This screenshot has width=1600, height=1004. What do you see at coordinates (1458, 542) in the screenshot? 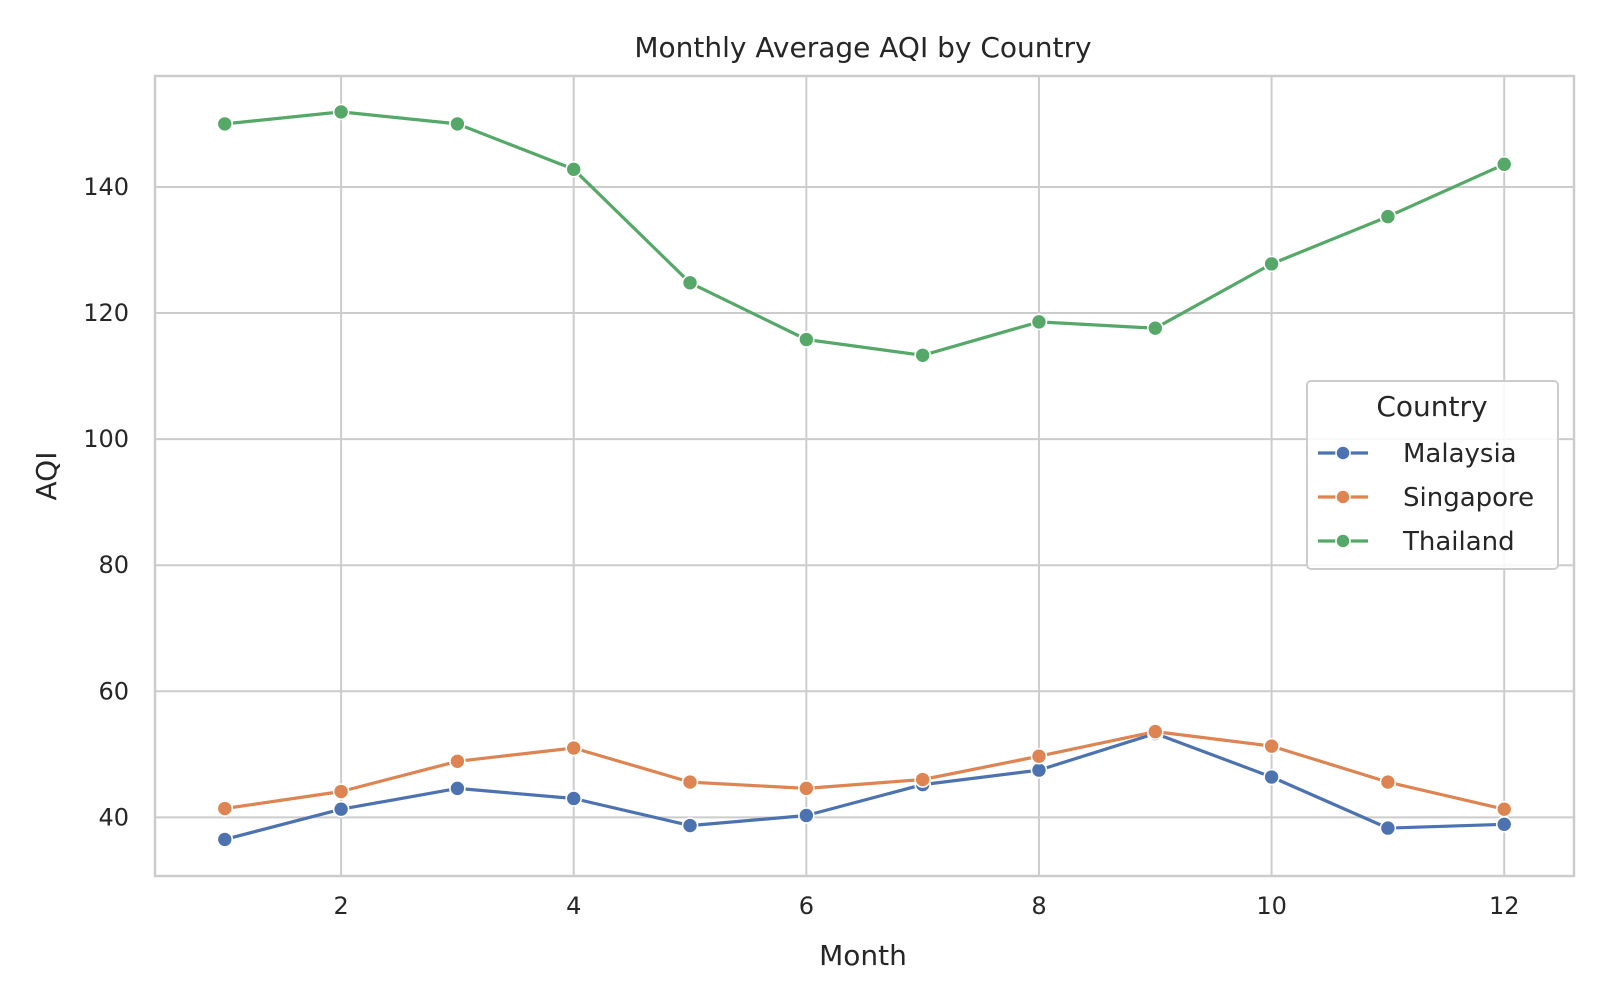
I see `legend-label: Thailand` at bounding box center [1458, 542].